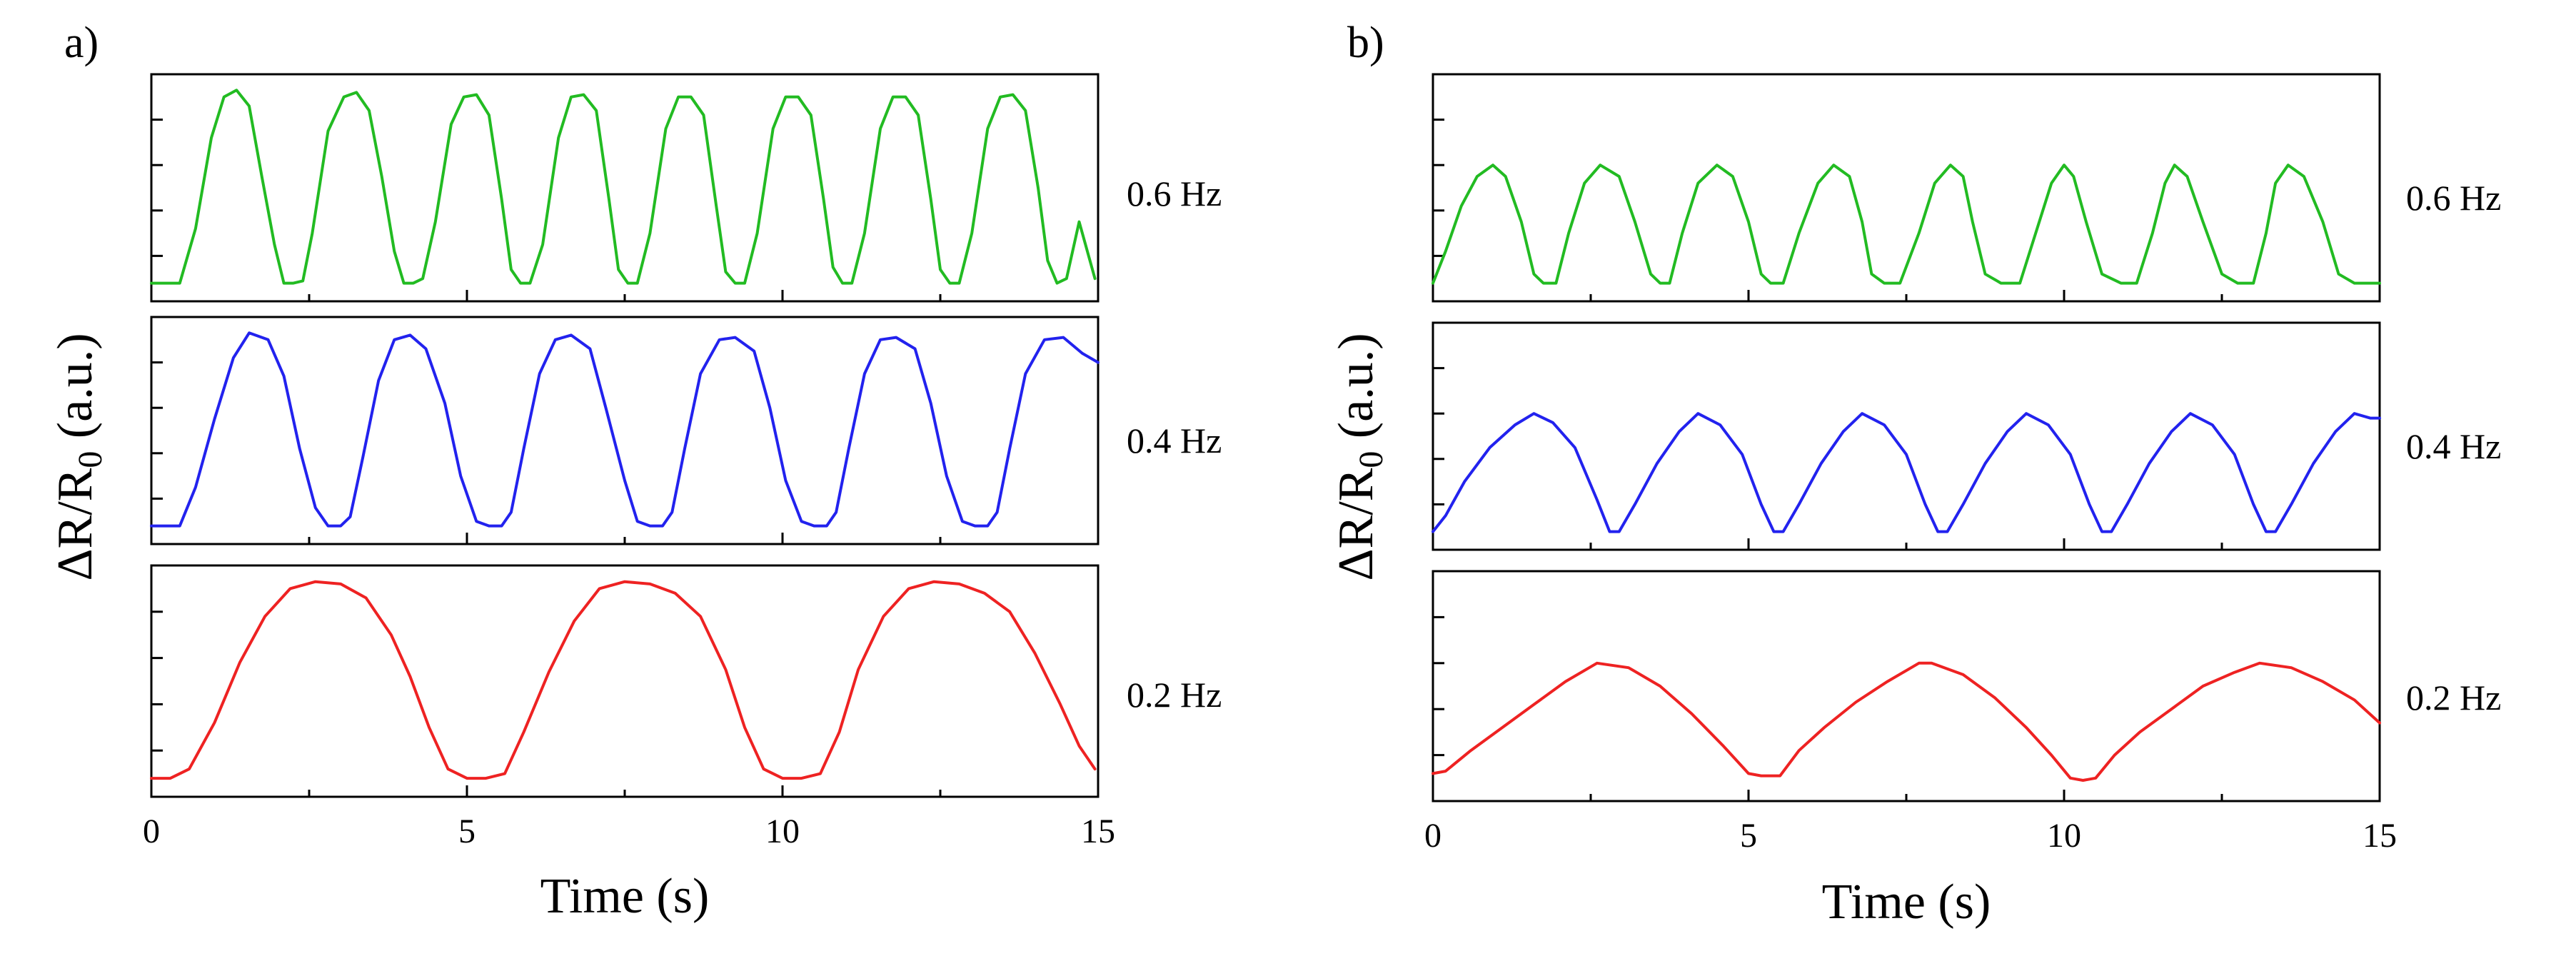 This screenshot has height=961, width=2576. I want to click on panel-a-subplot-1-trace, so click(625, 429).